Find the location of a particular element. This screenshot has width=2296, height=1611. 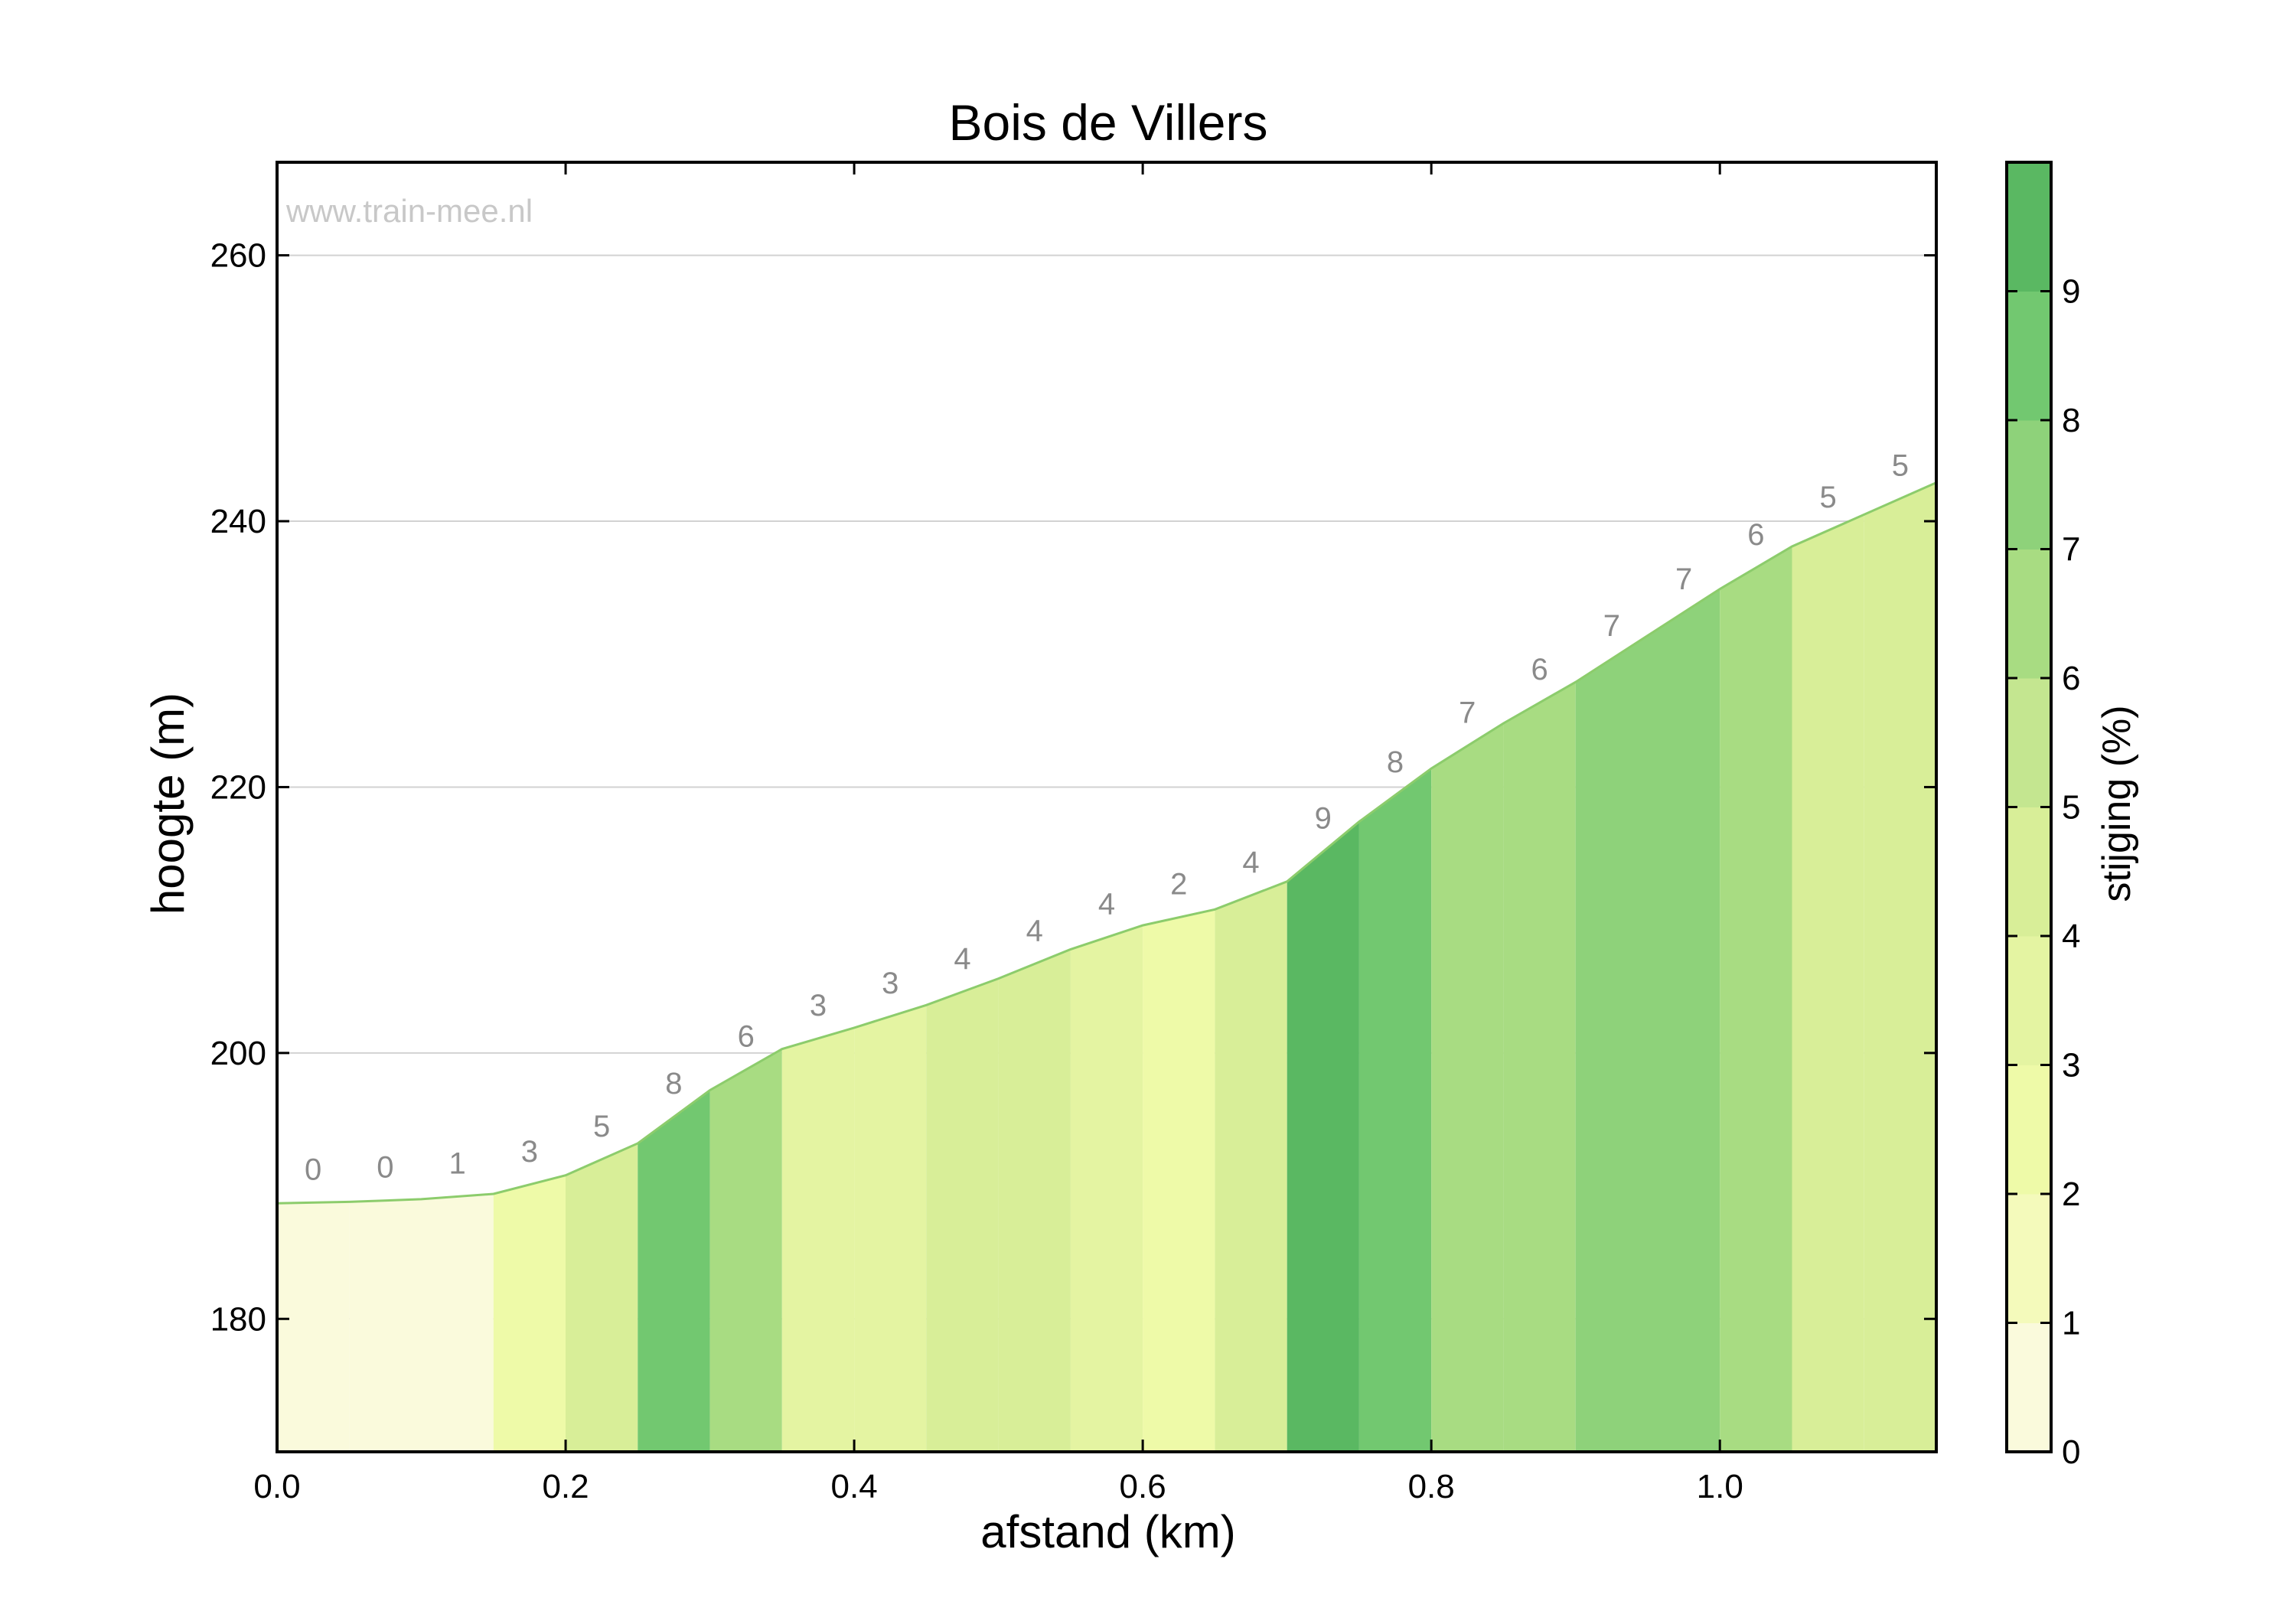

y-tick-label: 180 is located at coordinates (238, 1319).